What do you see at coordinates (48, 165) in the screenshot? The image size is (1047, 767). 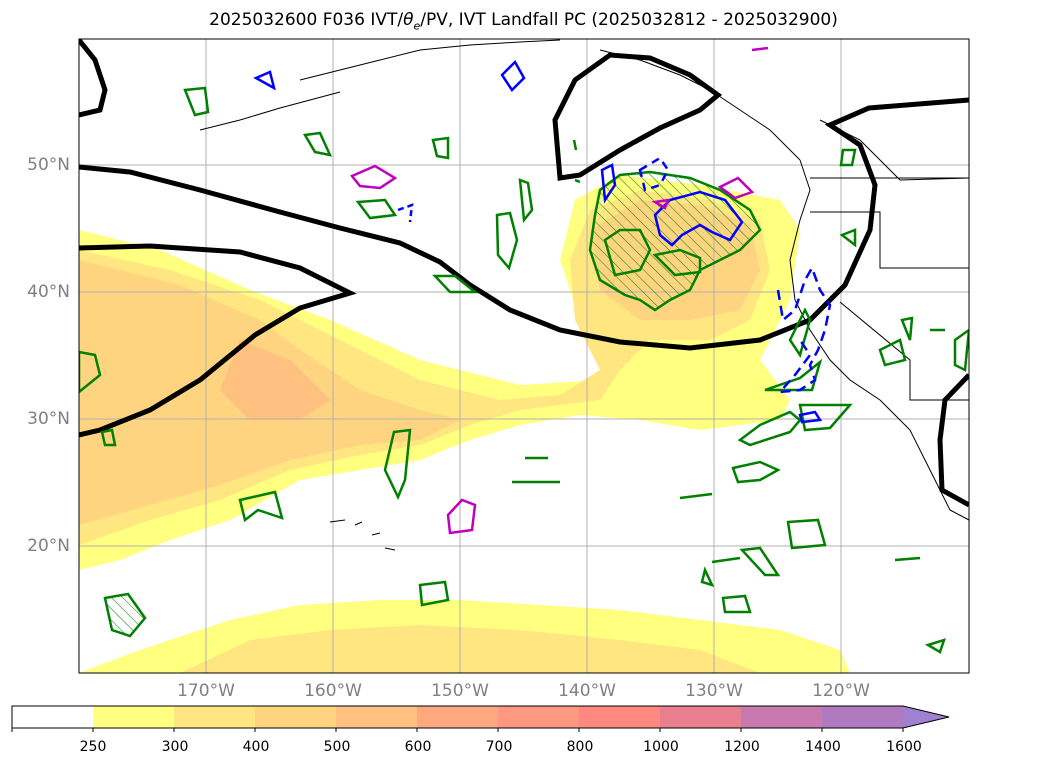 I see `lat-label-50: 50°N` at bounding box center [48, 165].